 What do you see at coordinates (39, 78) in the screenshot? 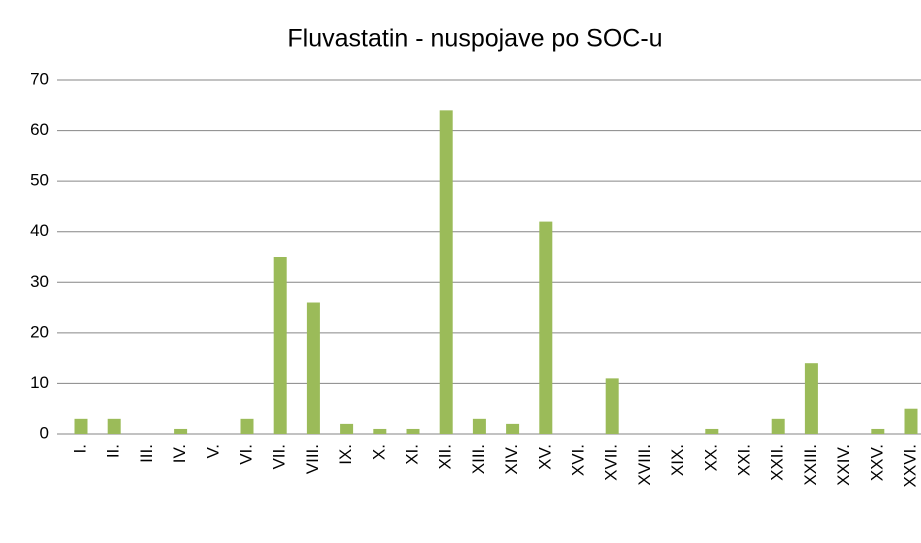
I see `y-tick-label: 70` at bounding box center [39, 78].